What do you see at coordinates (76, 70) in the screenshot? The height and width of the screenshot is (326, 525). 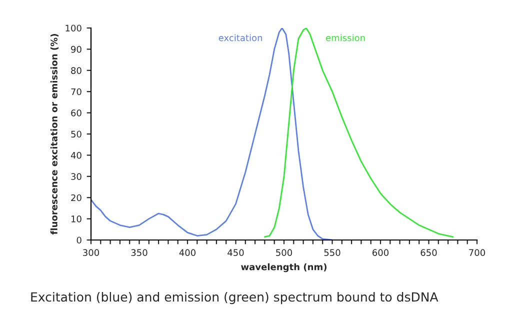 I see `y-tick-label: 80` at bounding box center [76, 70].